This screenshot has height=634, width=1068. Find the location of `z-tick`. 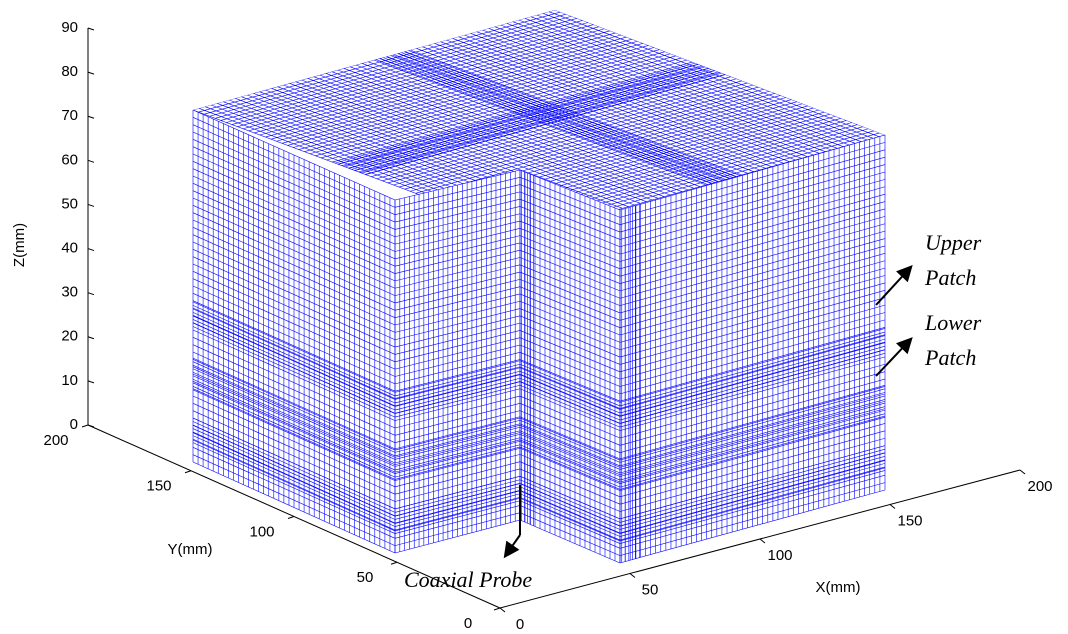

z-tick is located at coordinates (91, 73).